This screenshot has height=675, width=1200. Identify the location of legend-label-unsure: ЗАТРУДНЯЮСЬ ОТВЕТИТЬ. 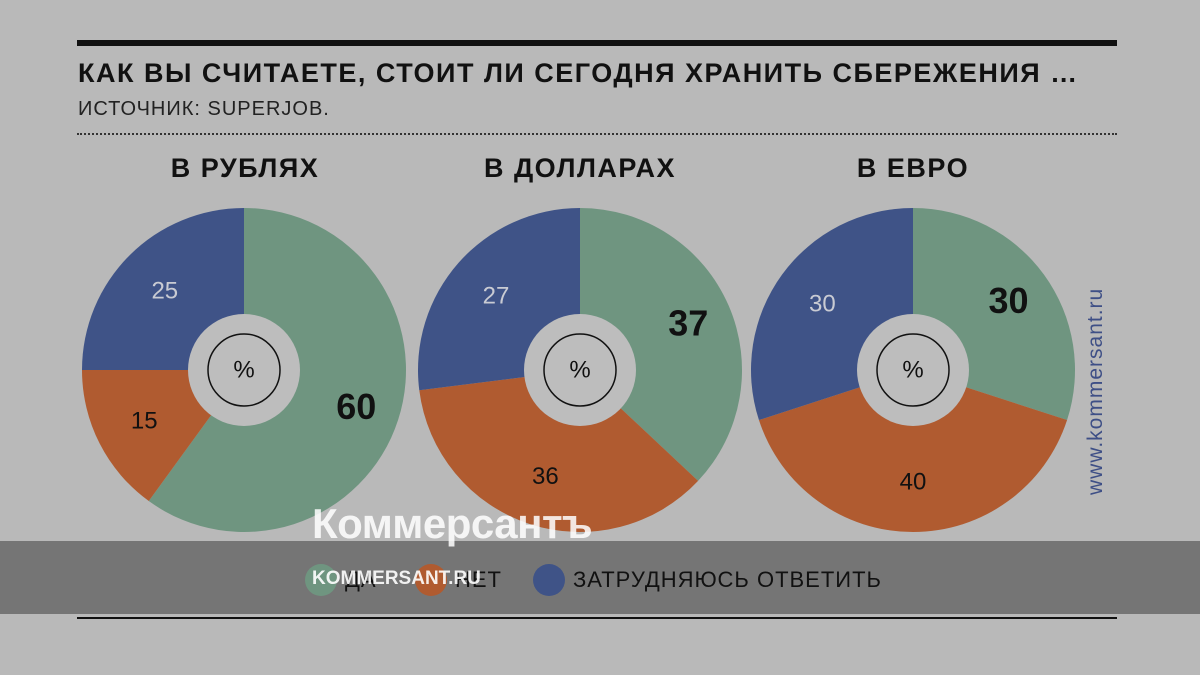
(727, 579).